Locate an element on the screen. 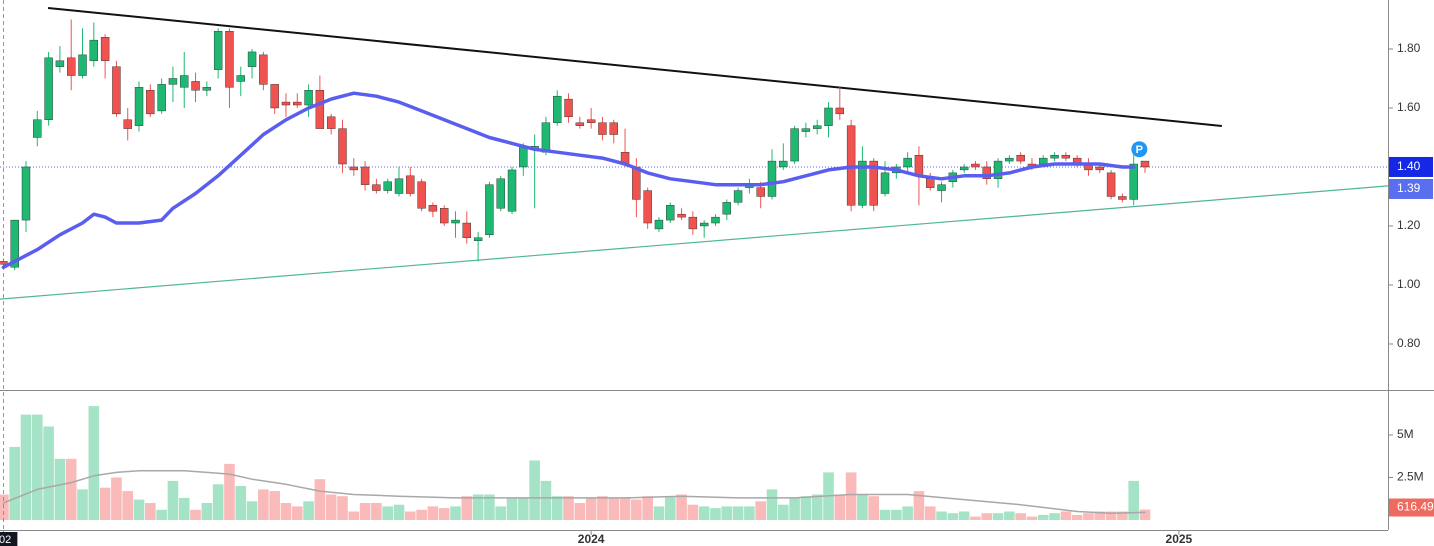 The image size is (1434, 546). volume-badge is located at coordinates (1411, 507).